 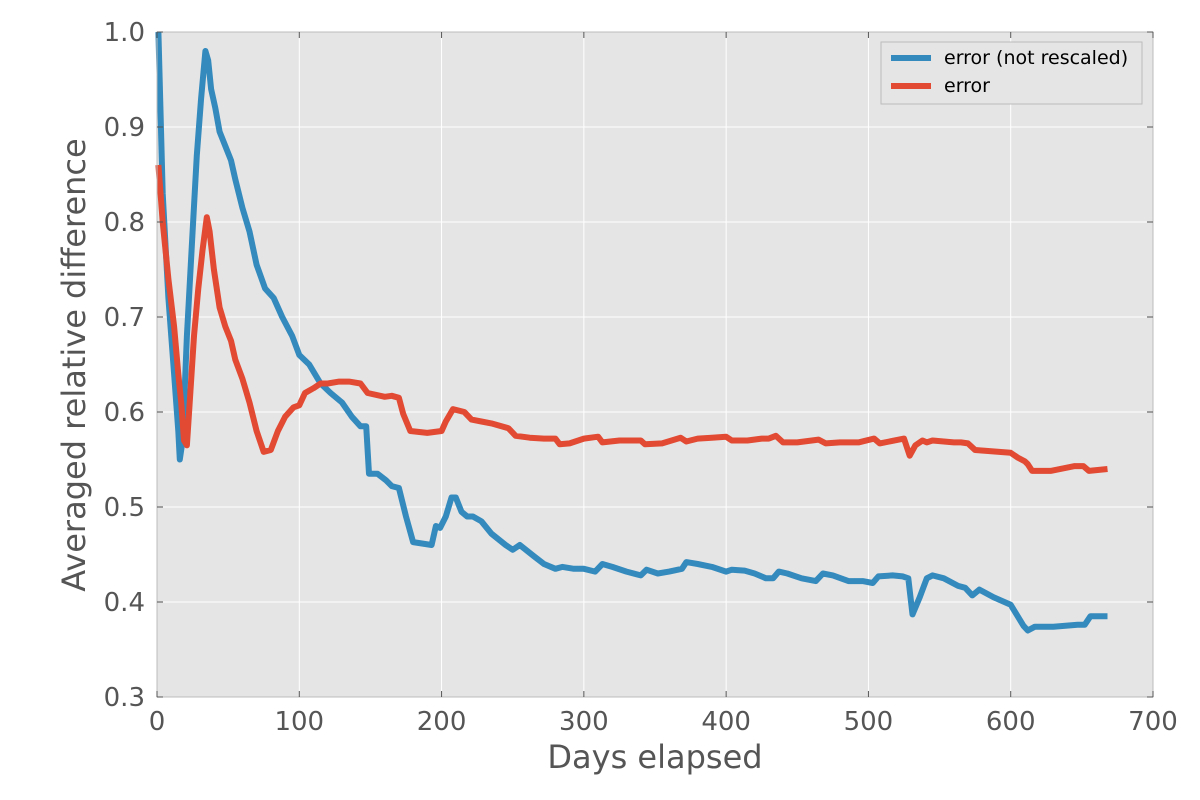 What do you see at coordinates (869, 722) in the screenshot?
I see `x-tick-label: 500` at bounding box center [869, 722].